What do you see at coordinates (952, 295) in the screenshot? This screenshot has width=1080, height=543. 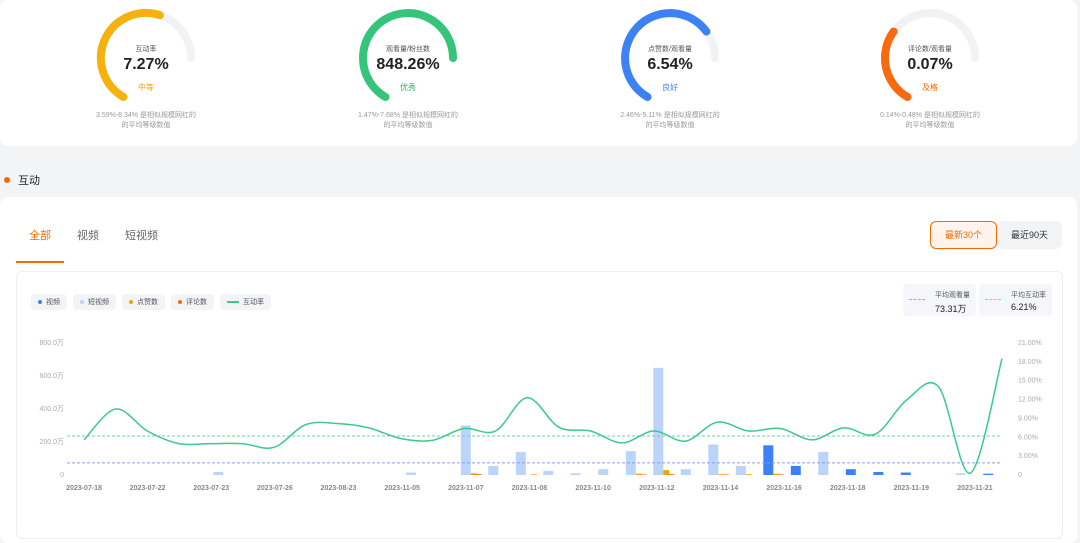 I see `avg-views-label: 平均观看量` at bounding box center [952, 295].